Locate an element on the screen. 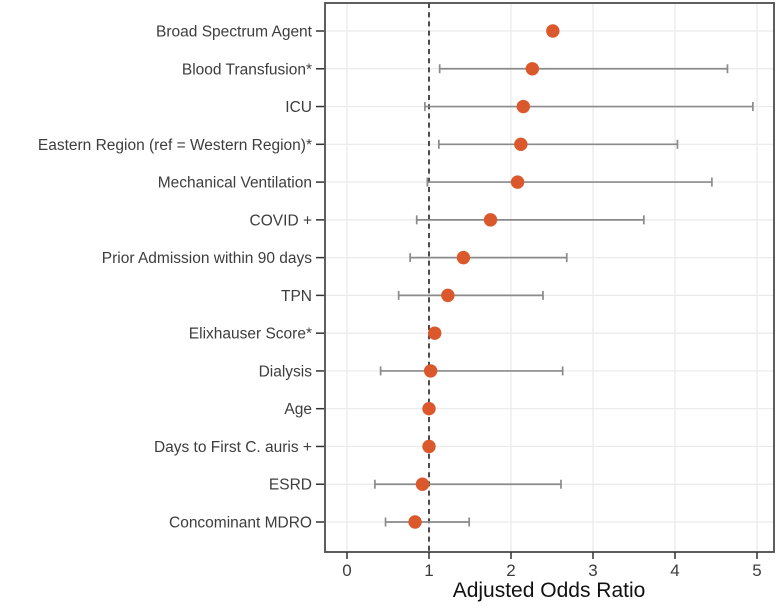 Image resolution: width=780 pixels, height=608 pixels. y-axis-label: Concominant MDRO is located at coordinates (240, 523).